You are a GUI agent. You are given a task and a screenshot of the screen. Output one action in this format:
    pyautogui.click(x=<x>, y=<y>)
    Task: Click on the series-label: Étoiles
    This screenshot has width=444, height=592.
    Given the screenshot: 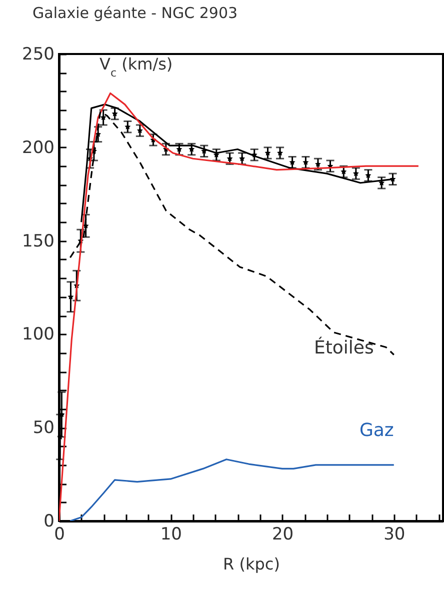 What is the action you would take?
    pyautogui.click(x=344, y=347)
    